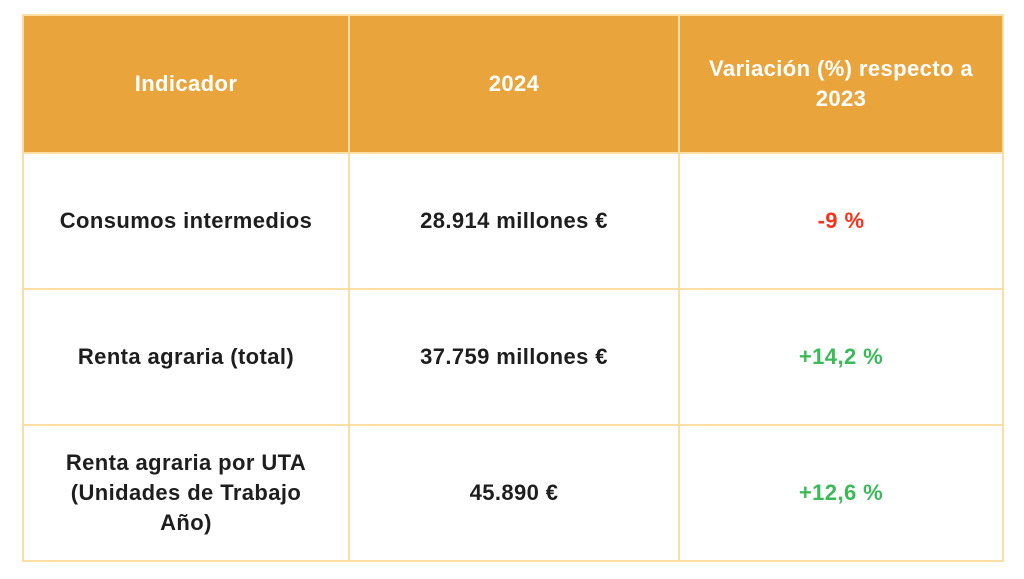  What do you see at coordinates (841, 493) in the screenshot?
I see `variation-cell: +12,6 %` at bounding box center [841, 493].